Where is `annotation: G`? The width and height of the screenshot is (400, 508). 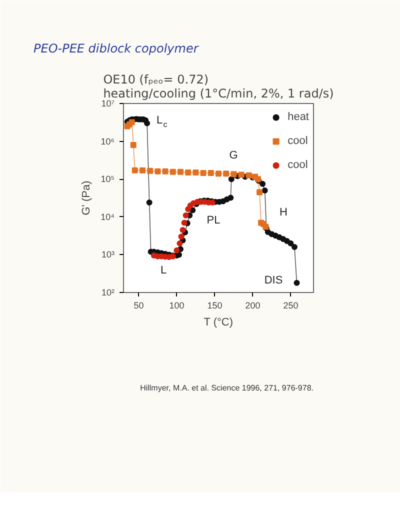 annotation: G is located at coordinates (233, 156).